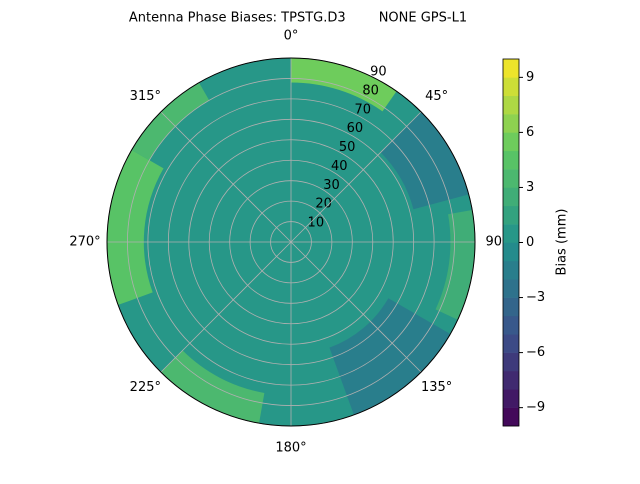  I want to click on theta-tick-label: 0°, so click(291, 36).